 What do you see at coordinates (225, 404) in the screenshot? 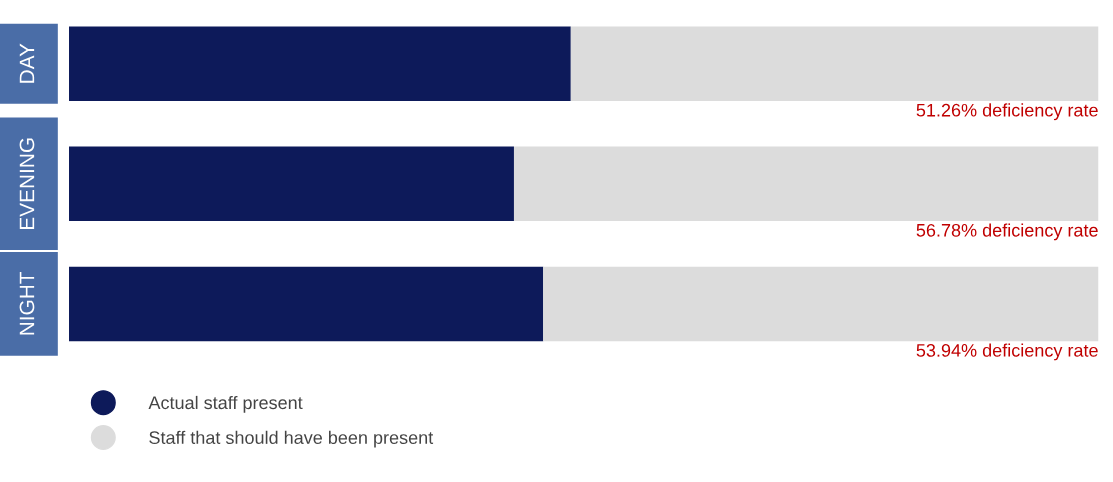
I see `legend-label: Actual staff present` at bounding box center [225, 404].